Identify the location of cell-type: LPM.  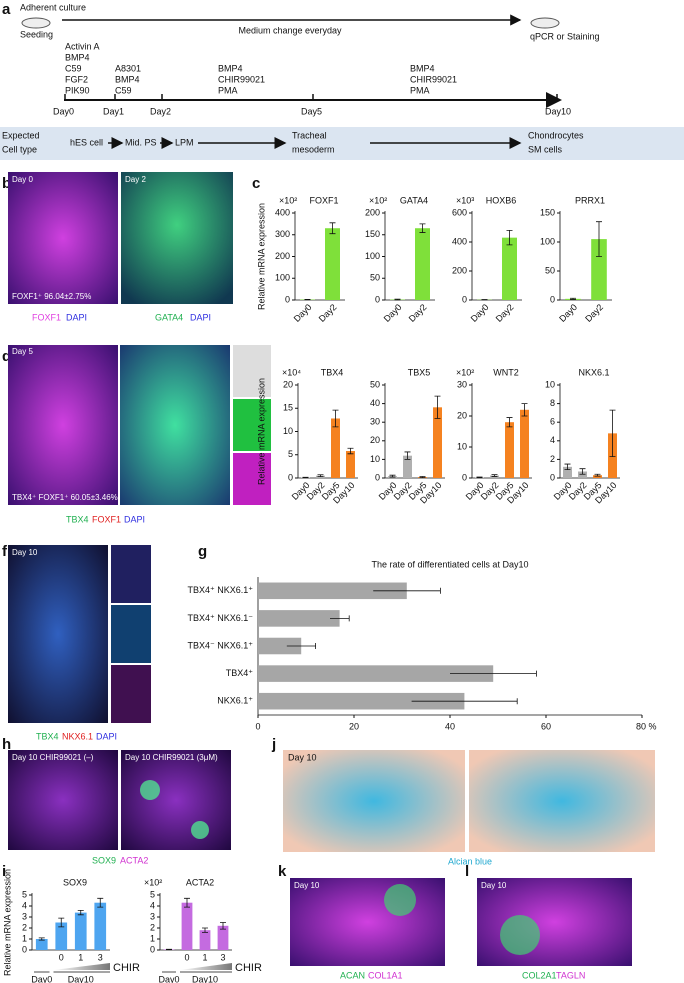
(184, 142).